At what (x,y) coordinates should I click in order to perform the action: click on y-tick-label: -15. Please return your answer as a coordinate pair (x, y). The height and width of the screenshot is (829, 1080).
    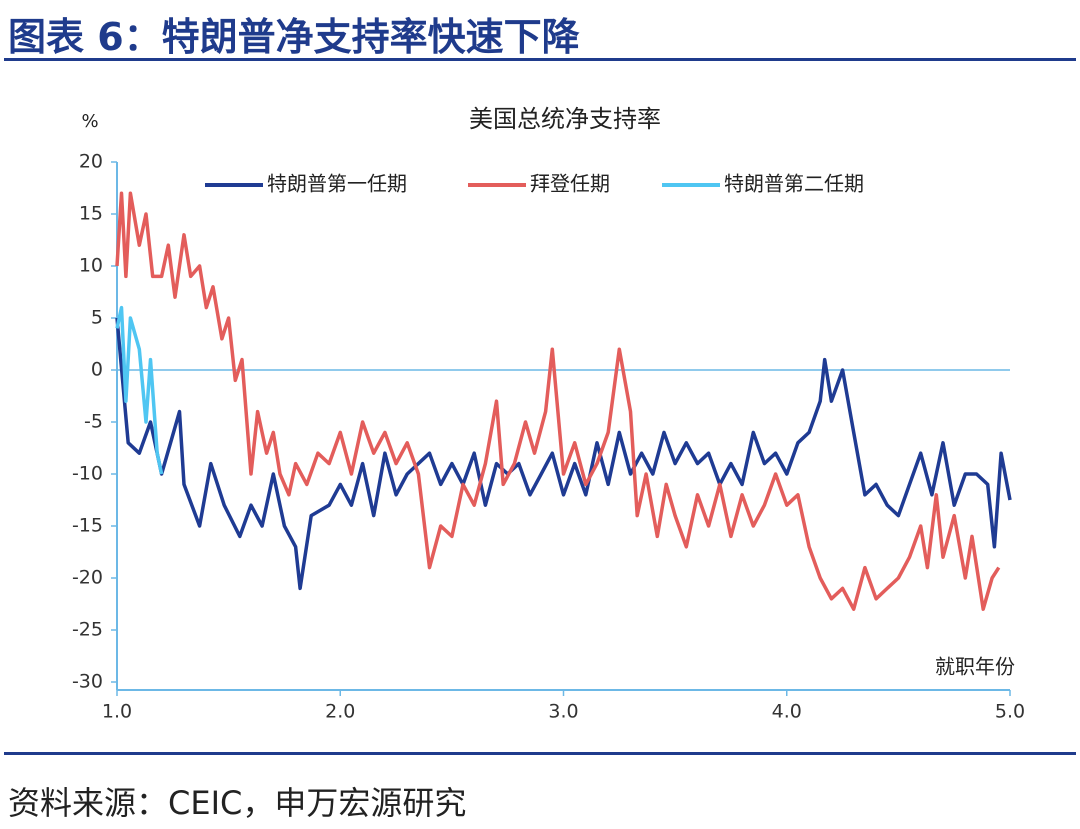
    Looking at the image, I should click on (87, 526).